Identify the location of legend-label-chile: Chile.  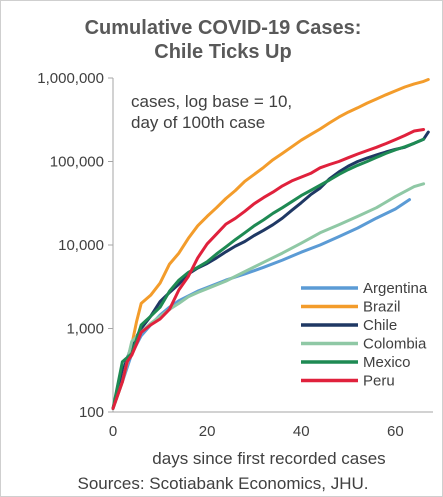
(380, 325).